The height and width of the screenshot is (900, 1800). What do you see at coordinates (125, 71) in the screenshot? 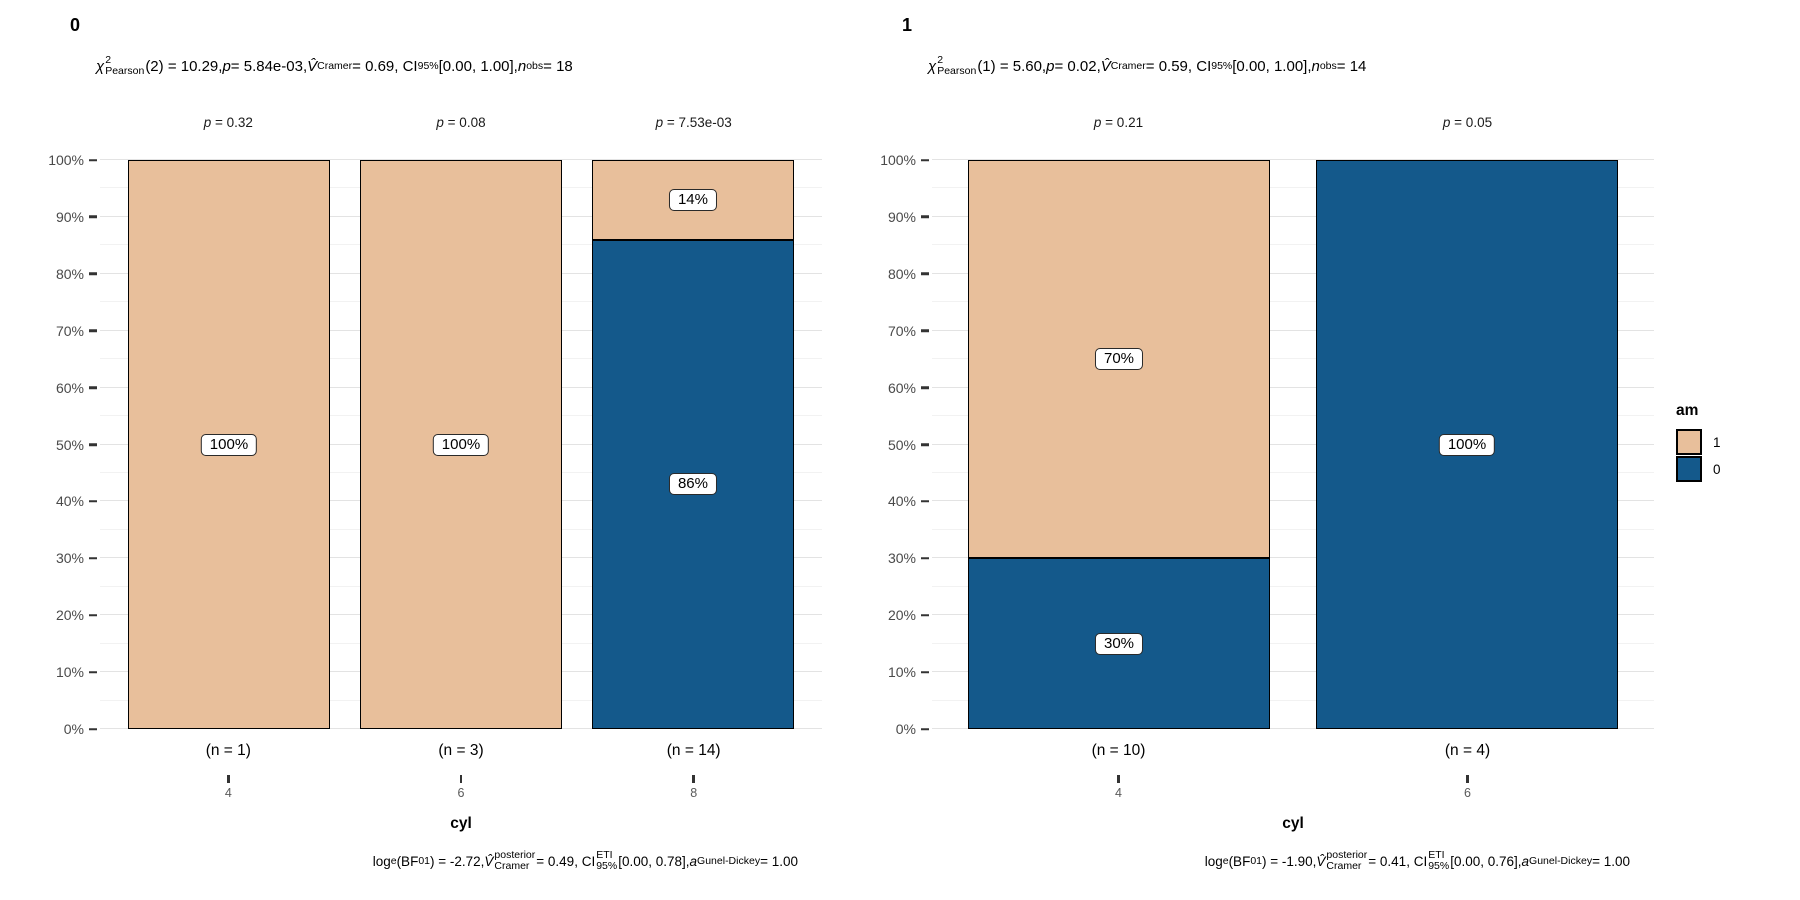
I see `subscript: Pearson` at bounding box center [125, 71].